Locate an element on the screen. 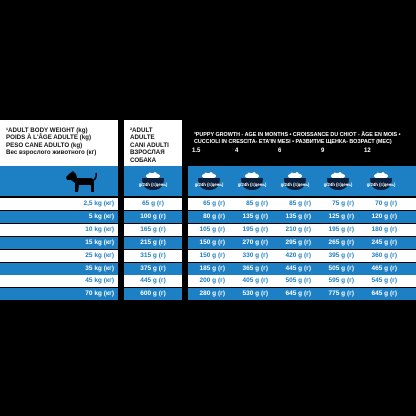  puppy-amount-cell: 180 g (г) is located at coordinates (384, 229).